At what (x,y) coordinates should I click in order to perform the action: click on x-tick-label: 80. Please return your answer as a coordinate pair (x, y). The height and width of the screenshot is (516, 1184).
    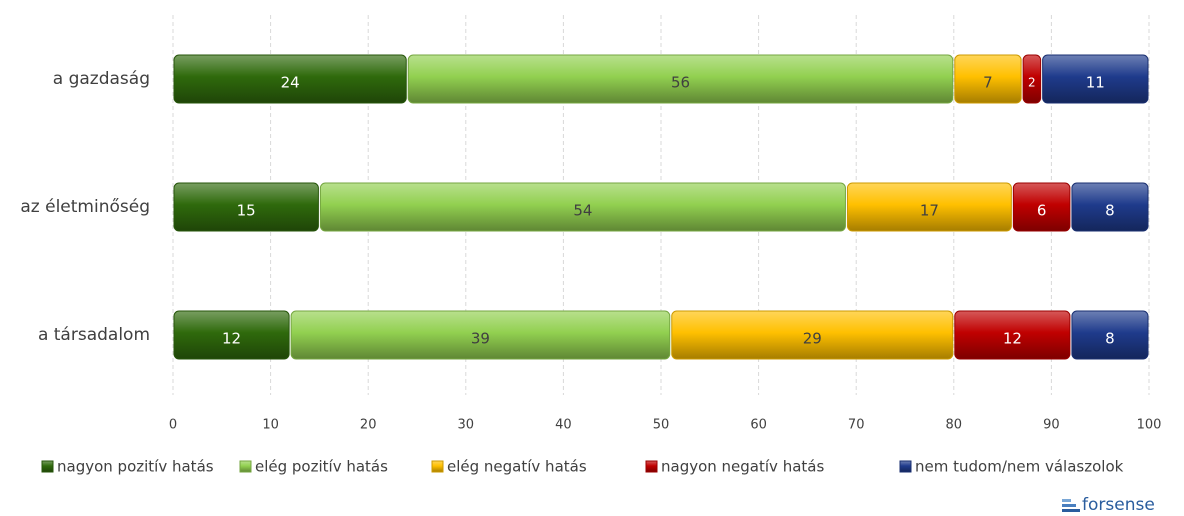
    Looking at the image, I should click on (954, 425).